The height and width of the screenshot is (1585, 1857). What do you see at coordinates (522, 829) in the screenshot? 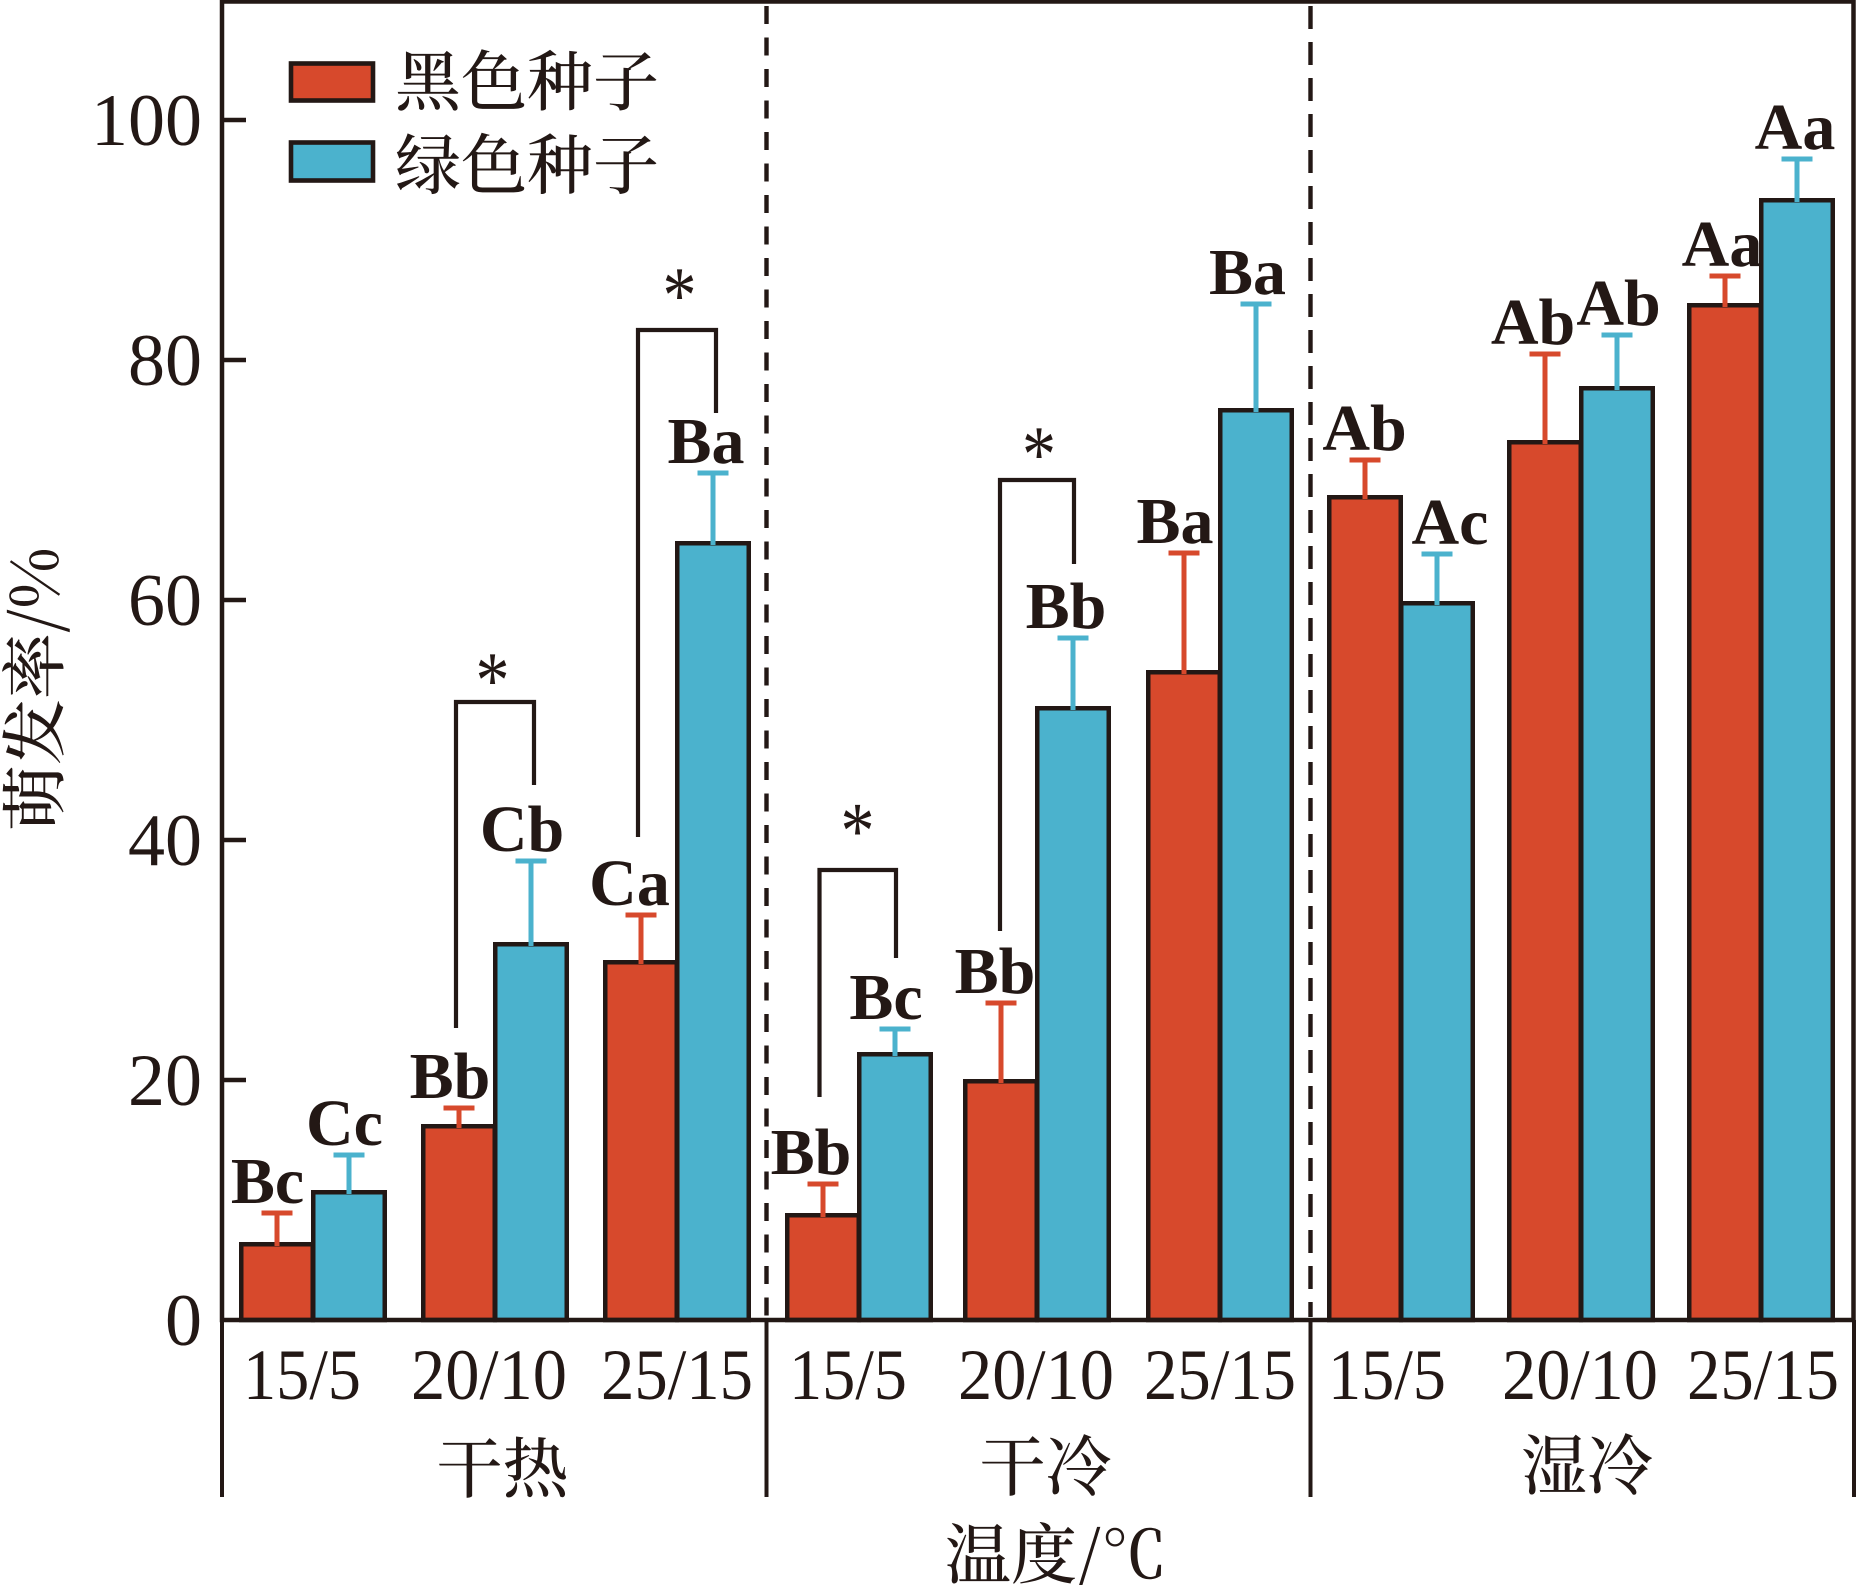
I see `svg-text: Cb` at bounding box center [522, 829].